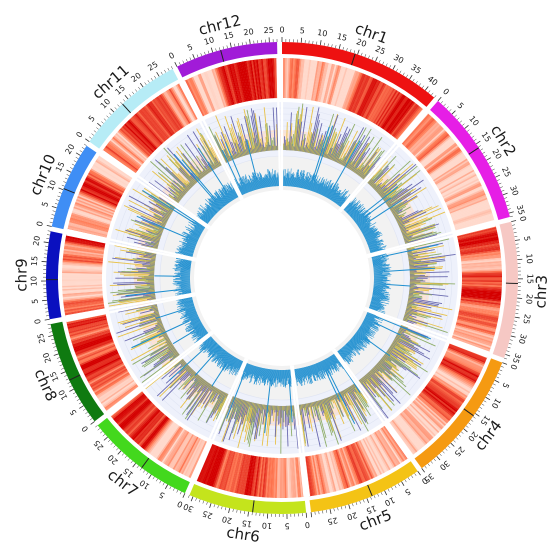 The height and width of the screenshot is (542, 550). Describe the element at coordinates (248, 499) in the screenshot. I see `ideogram-chr6` at that location.